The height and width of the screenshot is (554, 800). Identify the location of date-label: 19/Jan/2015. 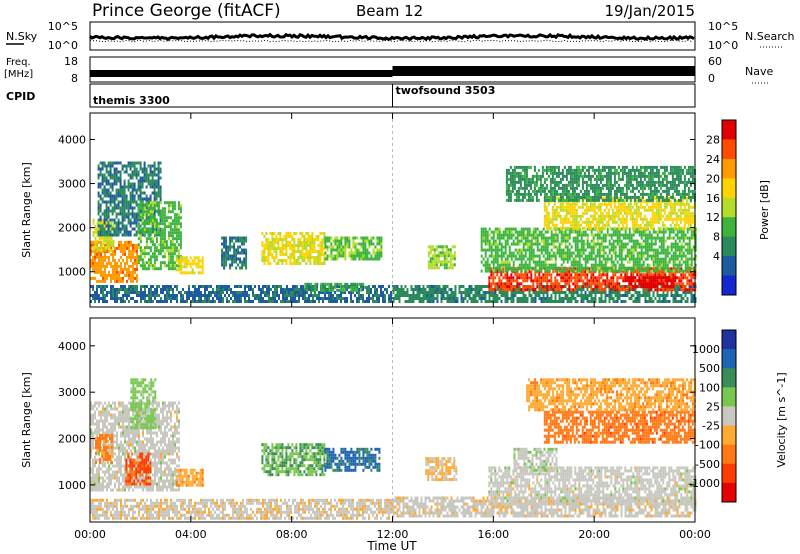
(650, 11).